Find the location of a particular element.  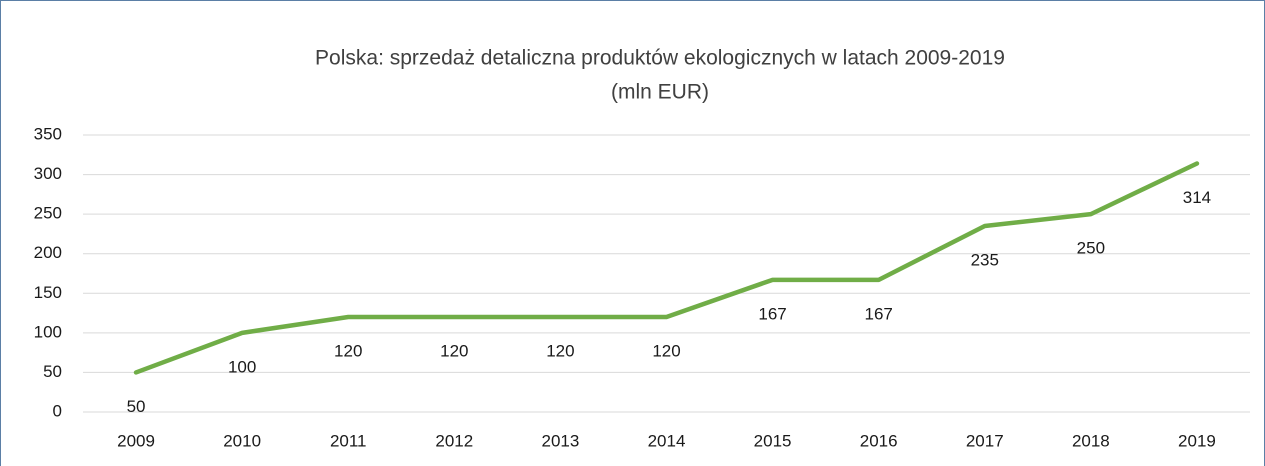

chart-subtitle: (mln EUR) is located at coordinates (660, 92).